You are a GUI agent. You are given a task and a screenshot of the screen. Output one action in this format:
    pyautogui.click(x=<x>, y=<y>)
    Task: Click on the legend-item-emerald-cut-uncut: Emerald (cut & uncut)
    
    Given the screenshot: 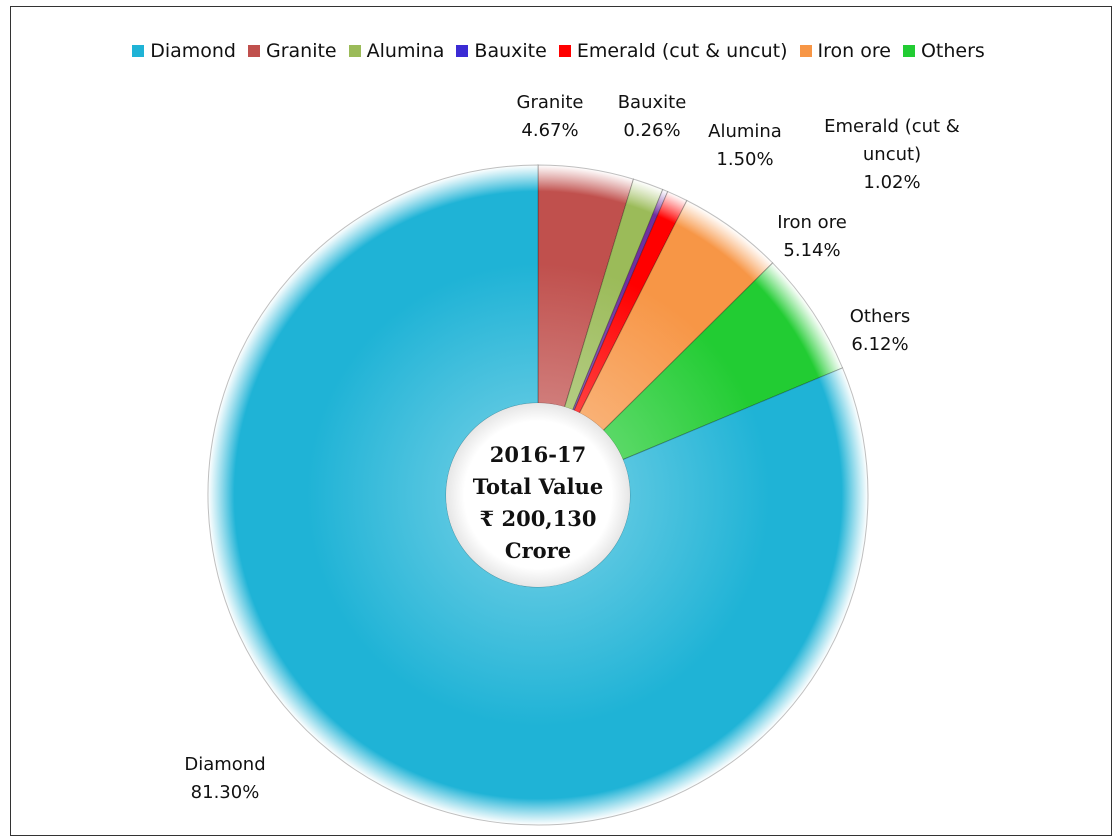 What is the action you would take?
    pyautogui.click(x=673, y=51)
    